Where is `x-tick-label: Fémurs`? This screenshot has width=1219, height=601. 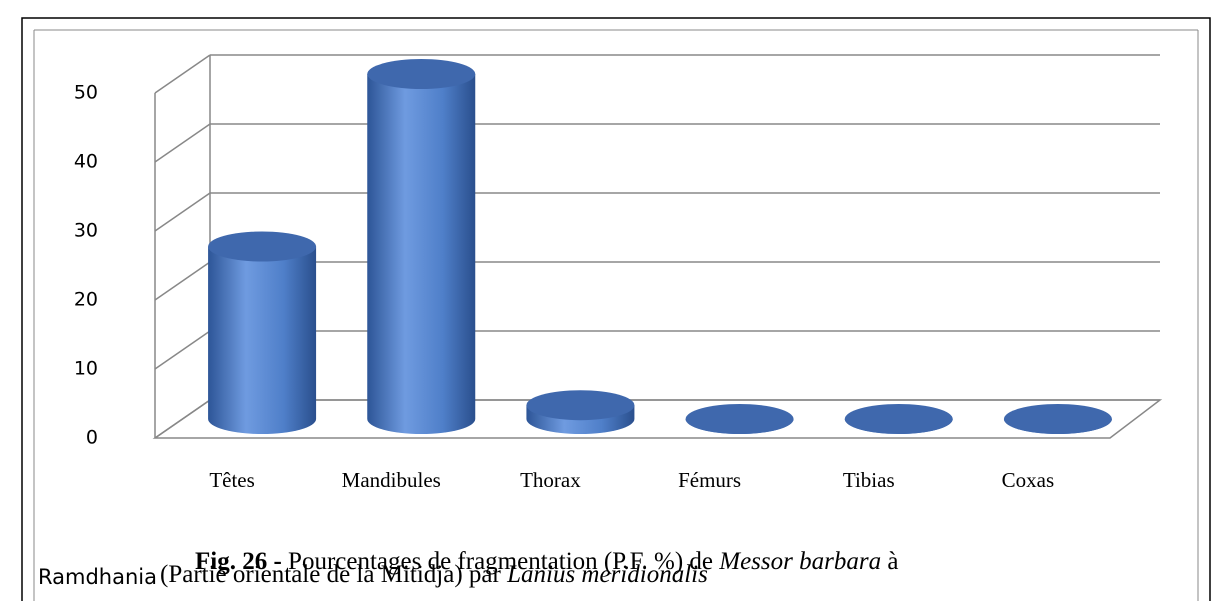 x-tick-label: Fémurs is located at coordinates (709, 480).